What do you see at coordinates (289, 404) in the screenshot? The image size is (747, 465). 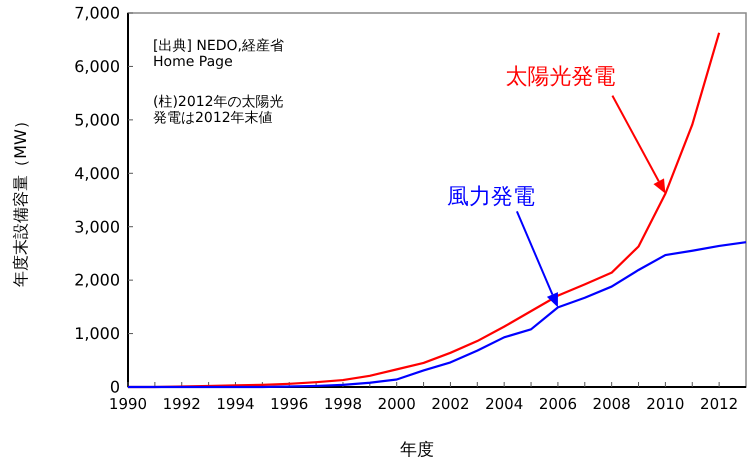 I see `x-tick-label: 1996` at bounding box center [289, 404].